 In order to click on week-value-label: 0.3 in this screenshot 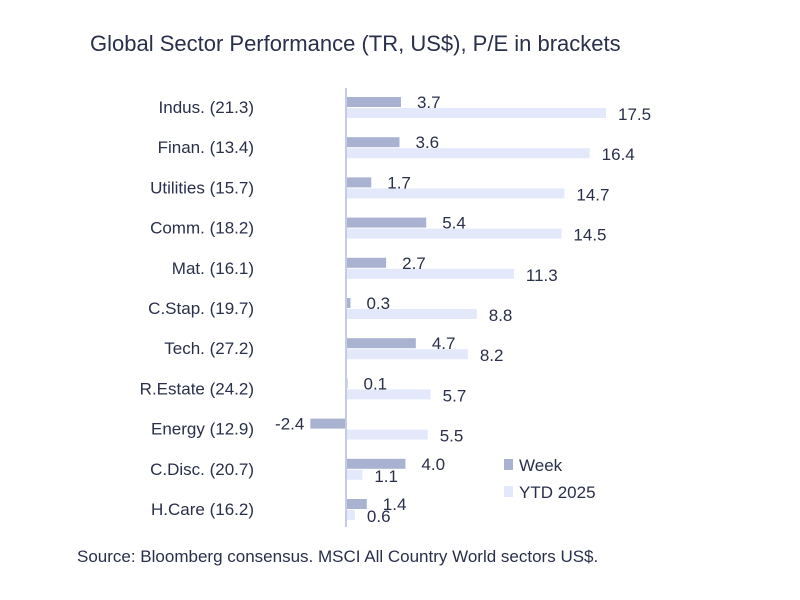, I will do `click(378, 303)`.